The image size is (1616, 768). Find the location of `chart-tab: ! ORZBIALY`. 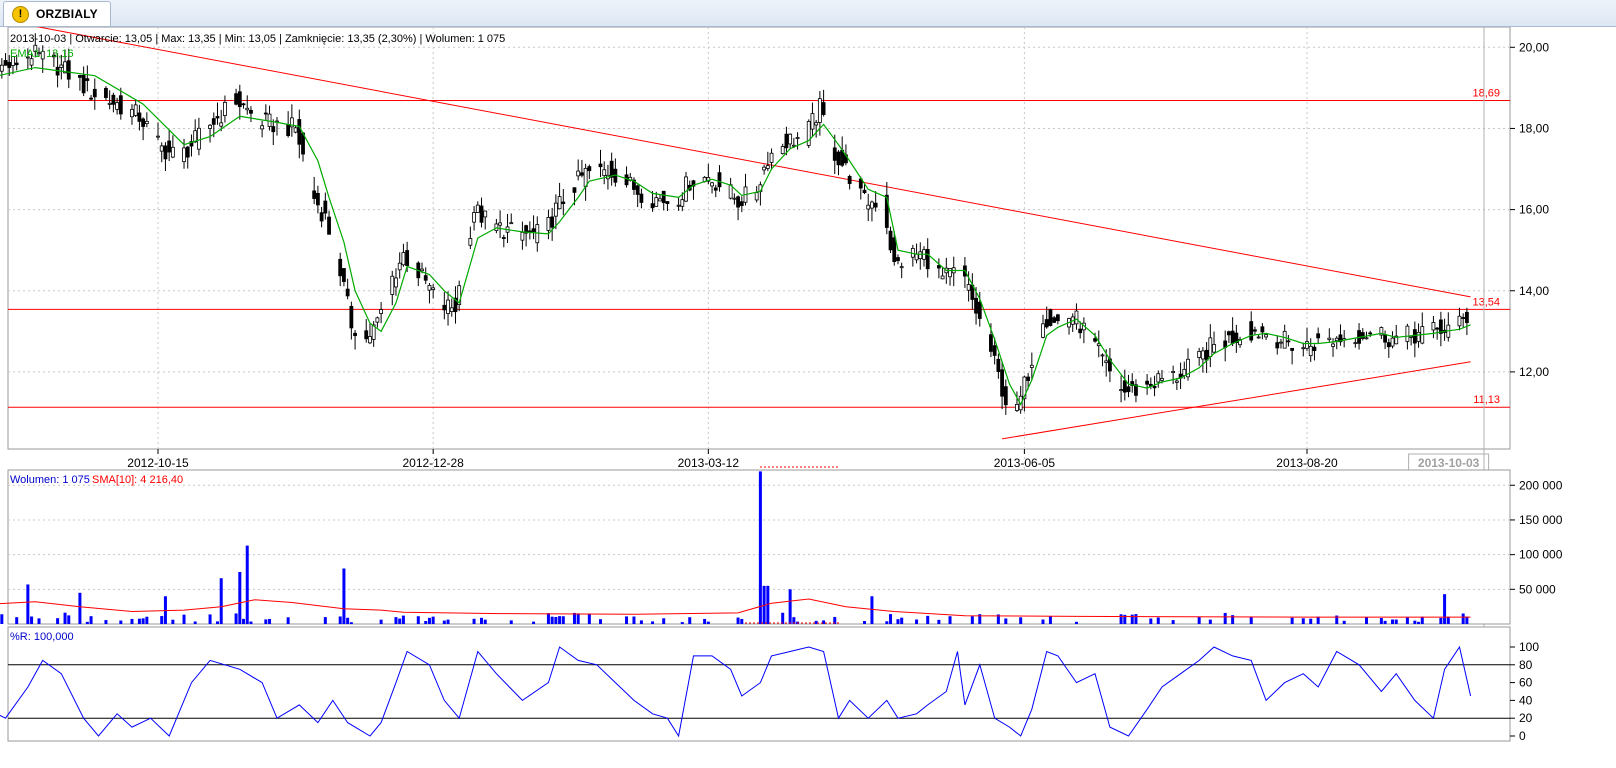

chart-tab: ! ORZBIALY is located at coordinates (57, 13).